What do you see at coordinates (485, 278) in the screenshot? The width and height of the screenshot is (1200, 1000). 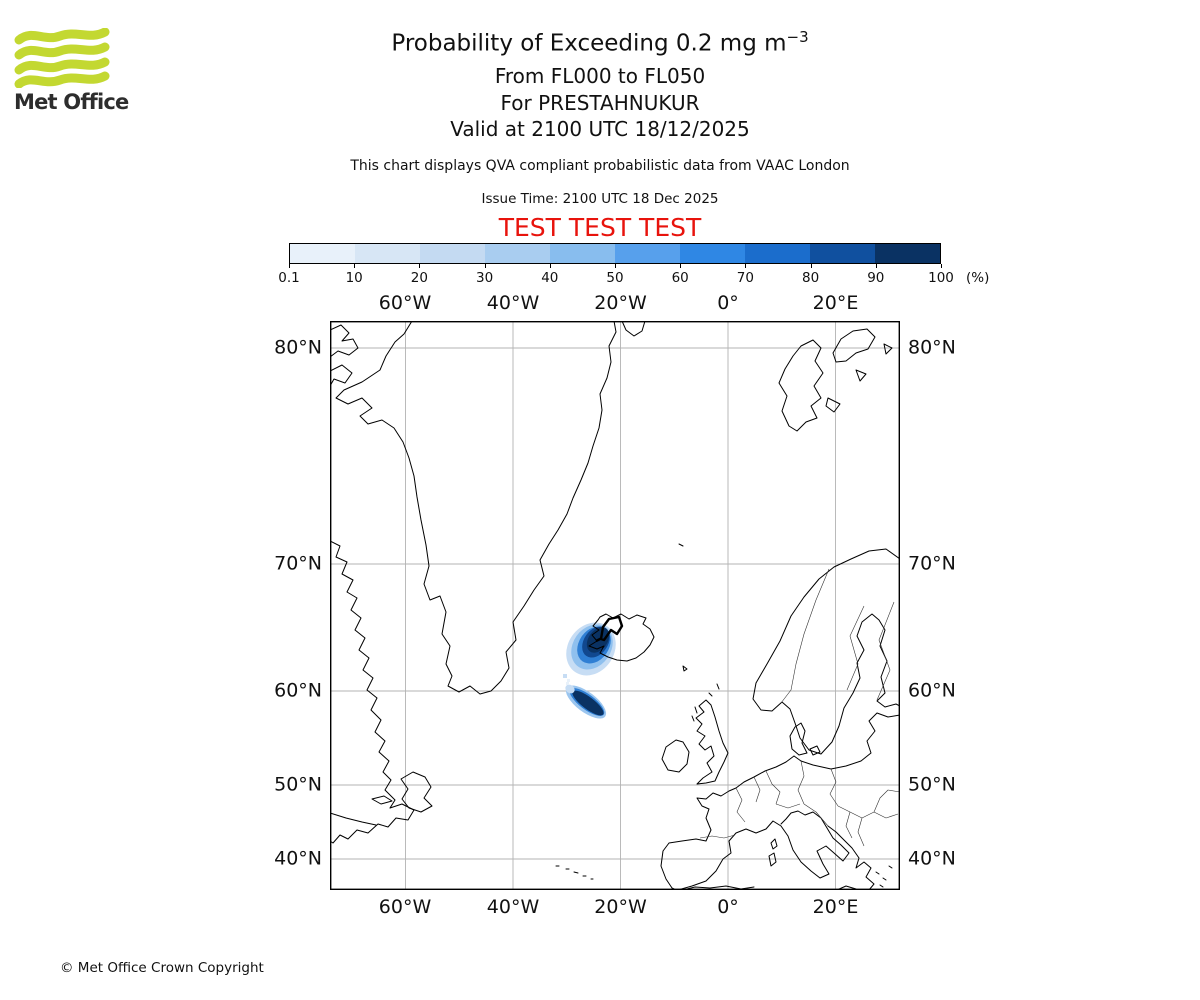 I see `colorbar-tick-label: 30` at bounding box center [485, 278].